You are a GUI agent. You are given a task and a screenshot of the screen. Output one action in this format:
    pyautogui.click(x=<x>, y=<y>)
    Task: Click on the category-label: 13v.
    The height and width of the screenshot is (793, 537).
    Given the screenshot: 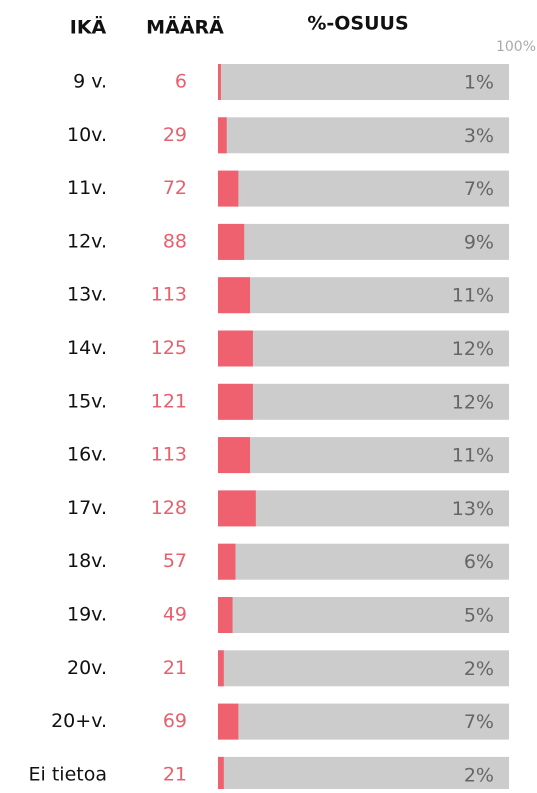 What is the action you would take?
    pyautogui.click(x=87, y=295)
    